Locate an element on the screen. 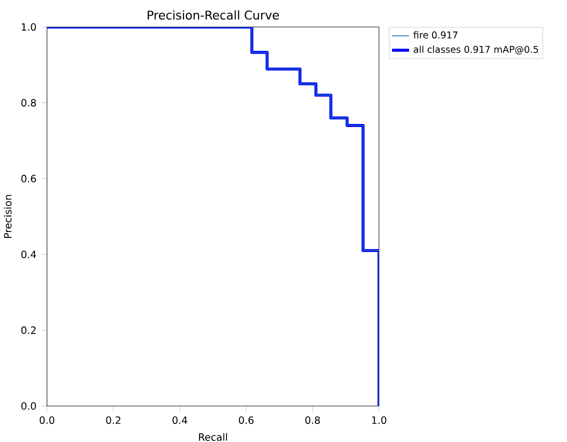 This screenshot has width=567, height=442. y-axis-title: Precision is located at coordinates (8, 216).